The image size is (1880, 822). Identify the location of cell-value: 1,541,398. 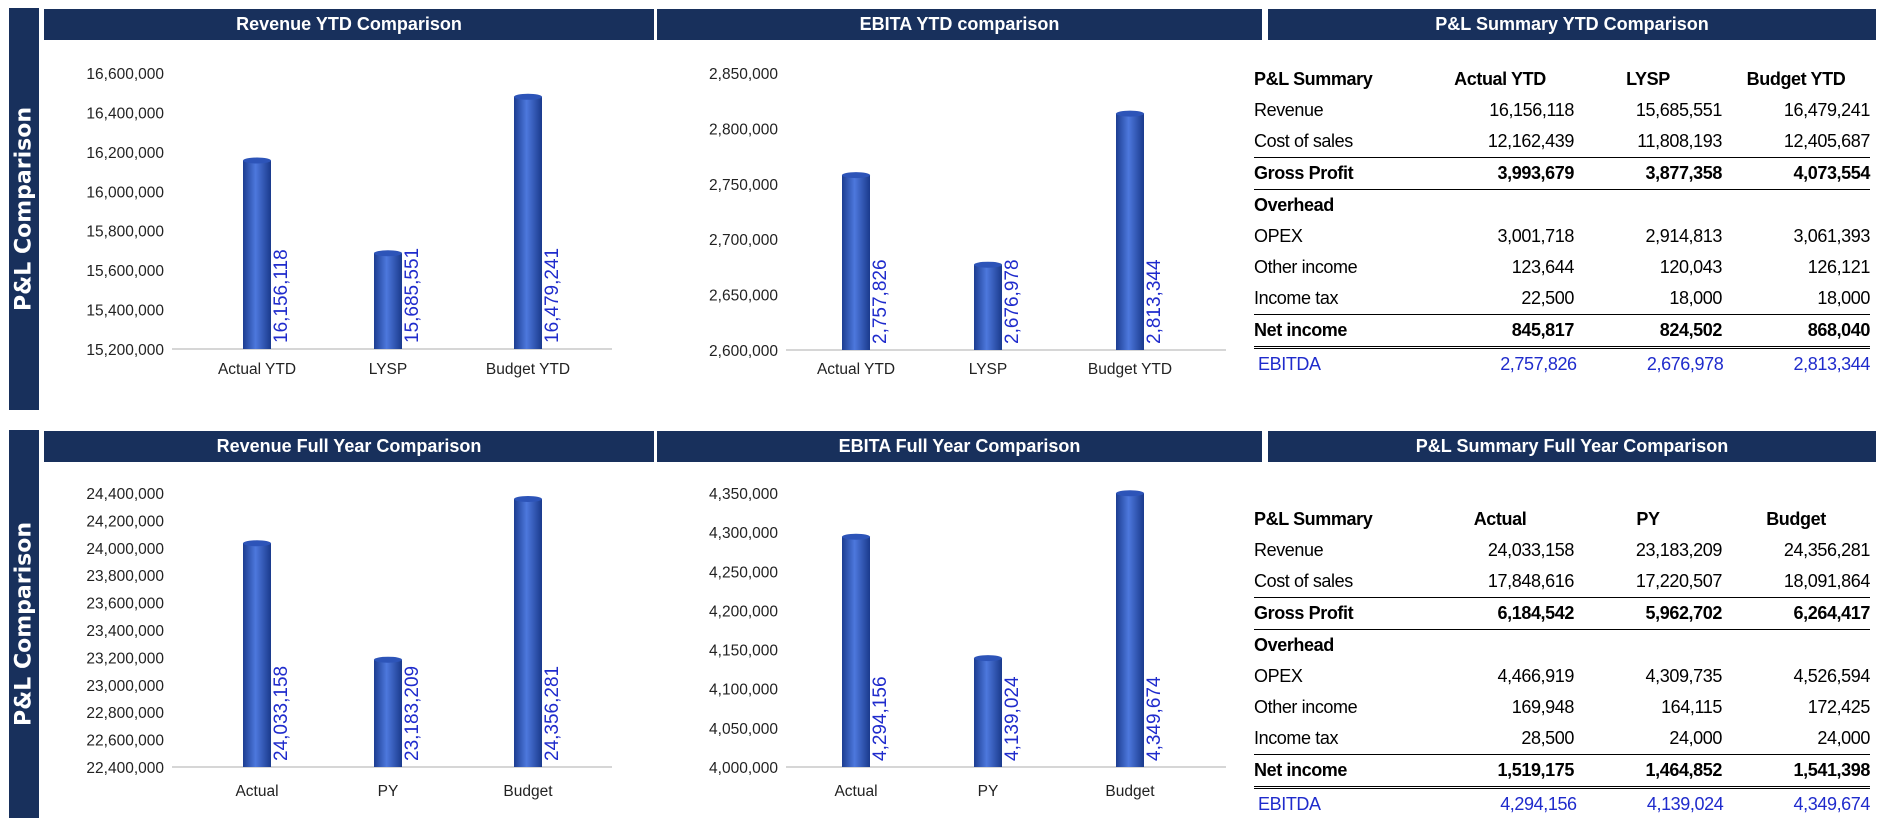
(1832, 770).